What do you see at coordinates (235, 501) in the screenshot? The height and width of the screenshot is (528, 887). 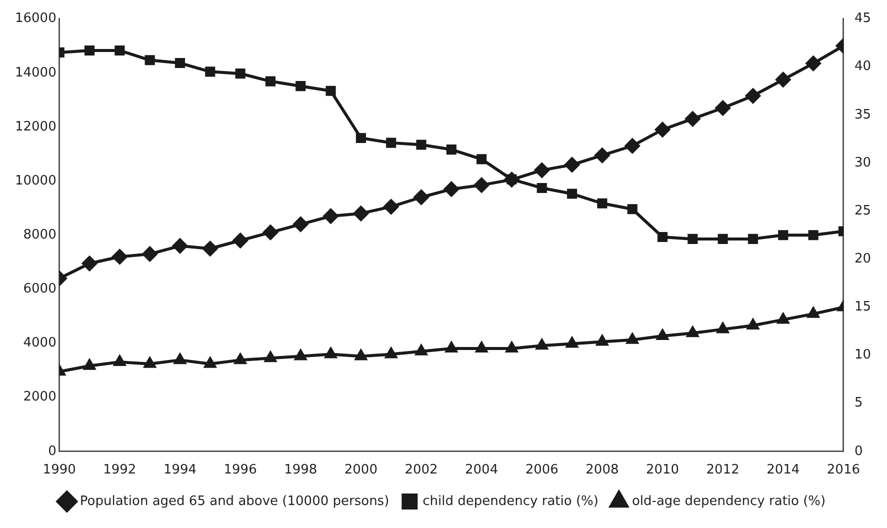 I see `legend-label: Population aged 65 and above (10000 persons)` at bounding box center [235, 501].